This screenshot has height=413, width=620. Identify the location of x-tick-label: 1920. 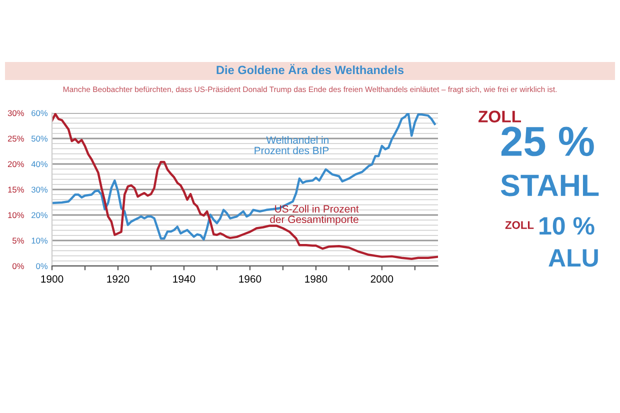
(118, 279).